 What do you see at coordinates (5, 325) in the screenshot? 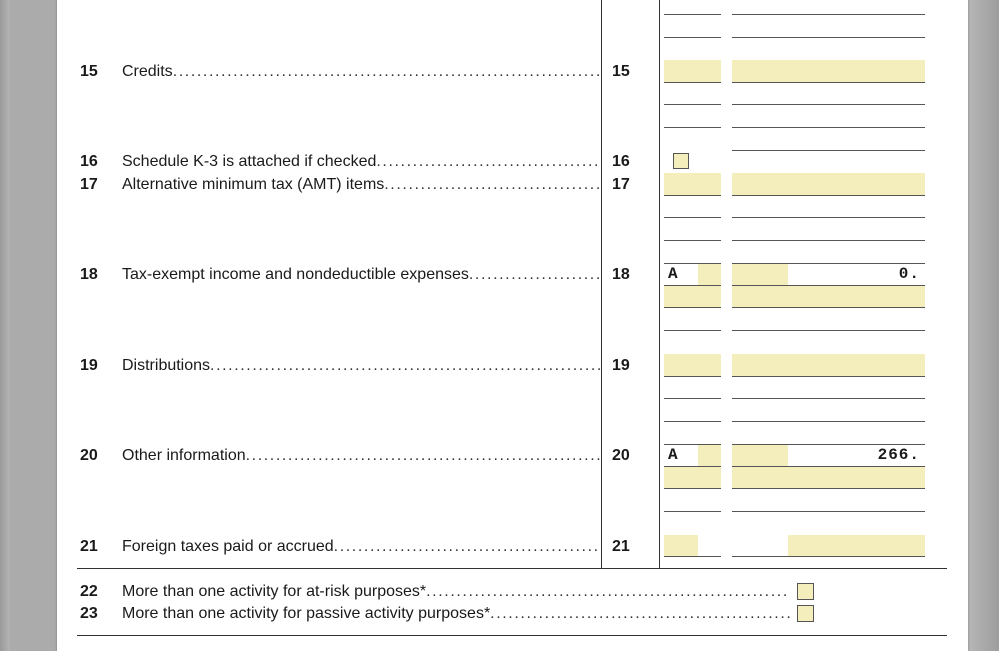
I see `viewer-background-left` at bounding box center [5, 325].